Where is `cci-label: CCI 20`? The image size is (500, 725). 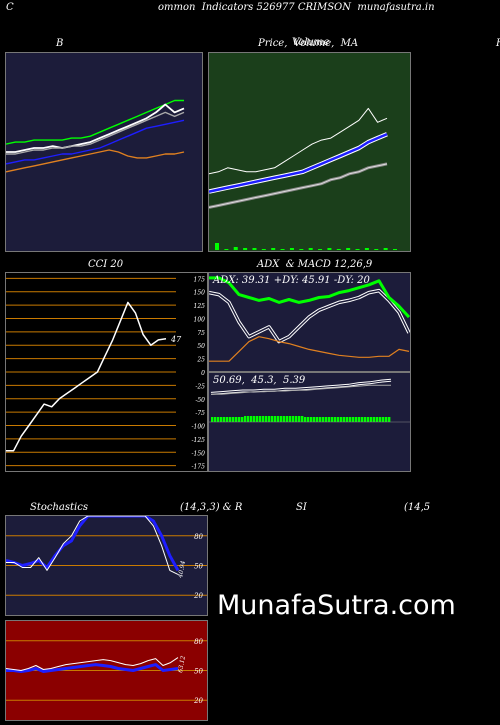
cci-label: CCI 20 is located at coordinates (106, 264).